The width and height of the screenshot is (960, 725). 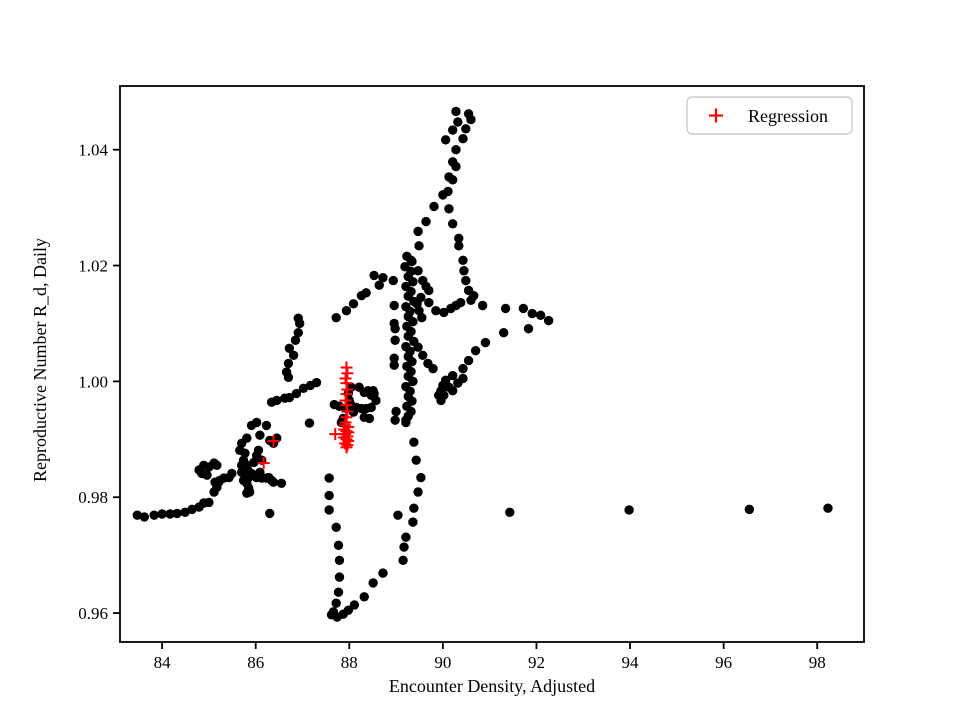 I want to click on y-tick-label: 1.02, so click(x=93, y=266).